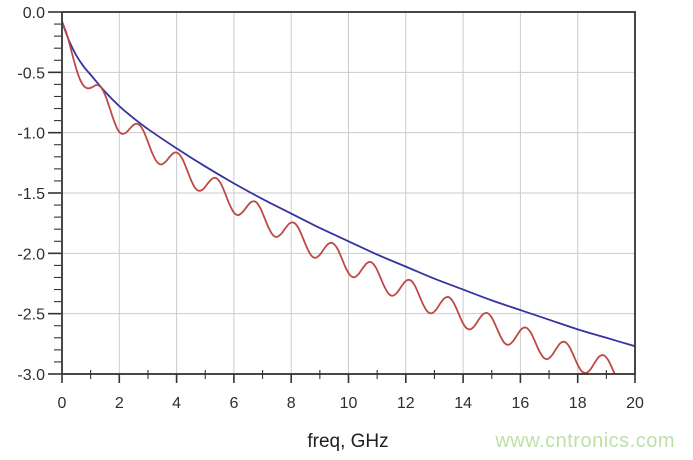 This screenshot has width=693, height=460. I want to click on x-tick-label: 12, so click(406, 403).